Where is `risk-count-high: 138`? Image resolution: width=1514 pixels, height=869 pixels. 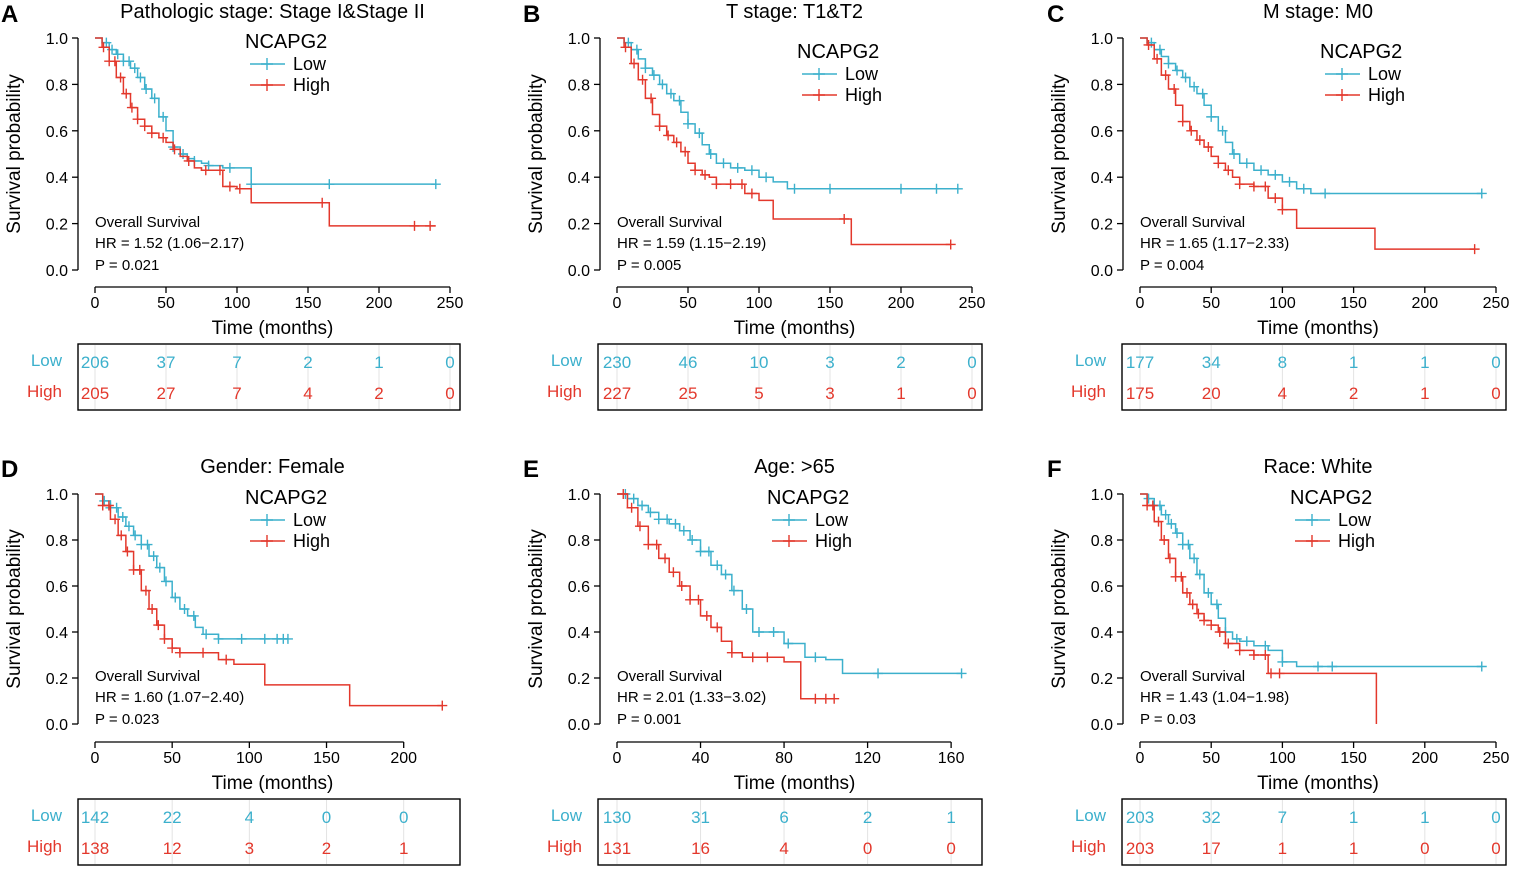 risk-count-high: 138 is located at coordinates (95, 848).